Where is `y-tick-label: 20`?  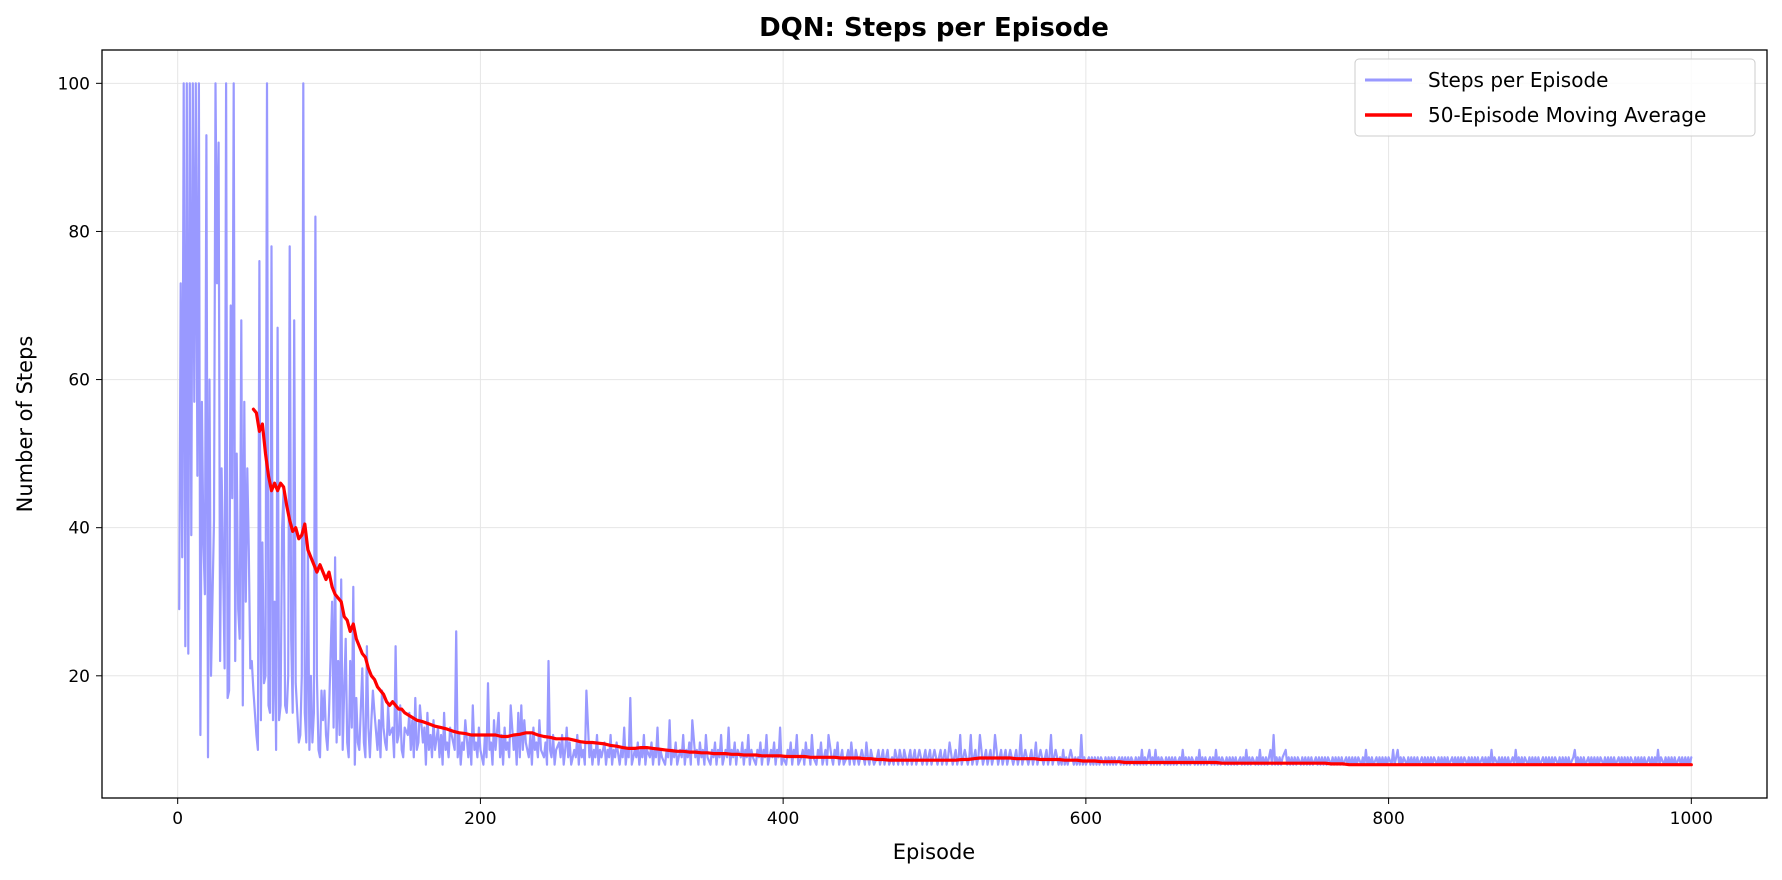 y-tick-label: 20 is located at coordinates (79, 677).